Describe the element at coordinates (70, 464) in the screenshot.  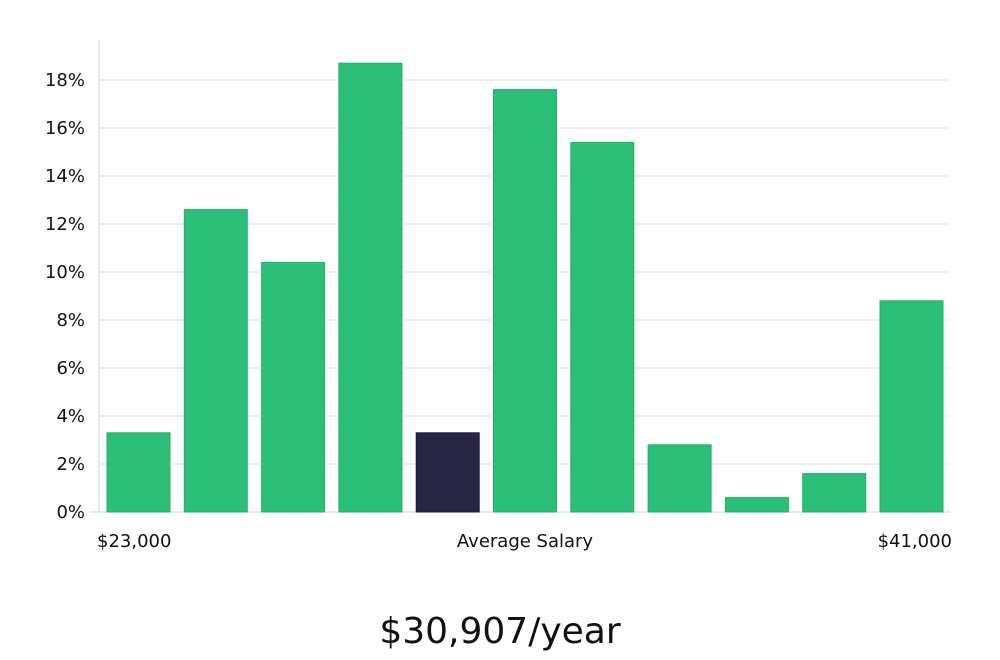
I see `y-tick-label: 2%` at that location.